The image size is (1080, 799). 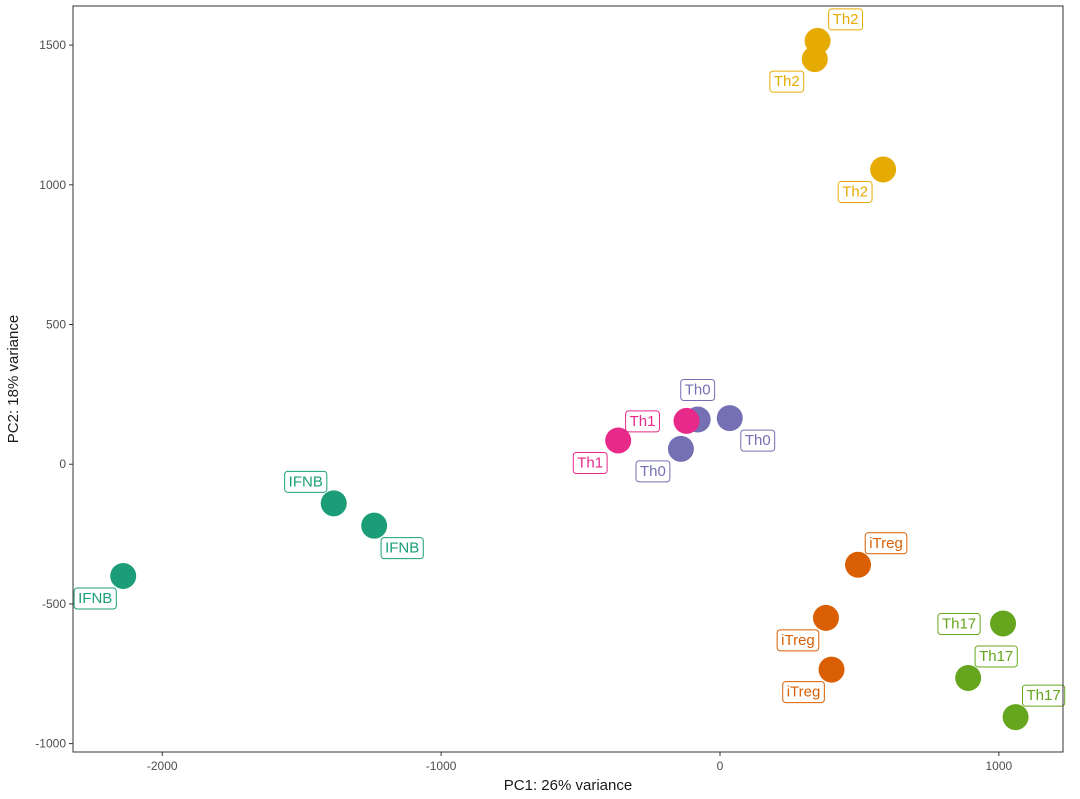 I want to click on y-axis-title: PC2: 18% variance, so click(x=13, y=379).